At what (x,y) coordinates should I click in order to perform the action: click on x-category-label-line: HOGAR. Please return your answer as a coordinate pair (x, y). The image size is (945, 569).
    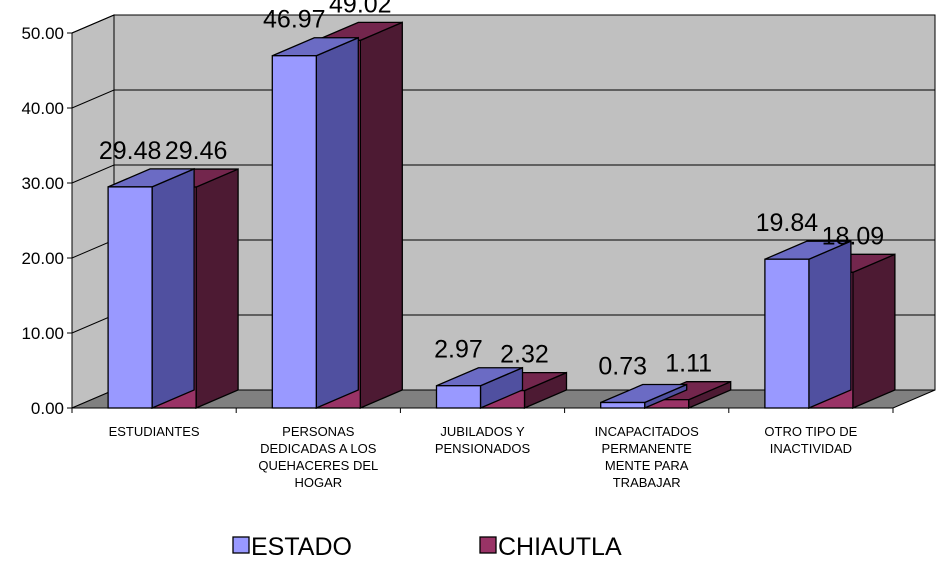
    Looking at the image, I should click on (318, 482).